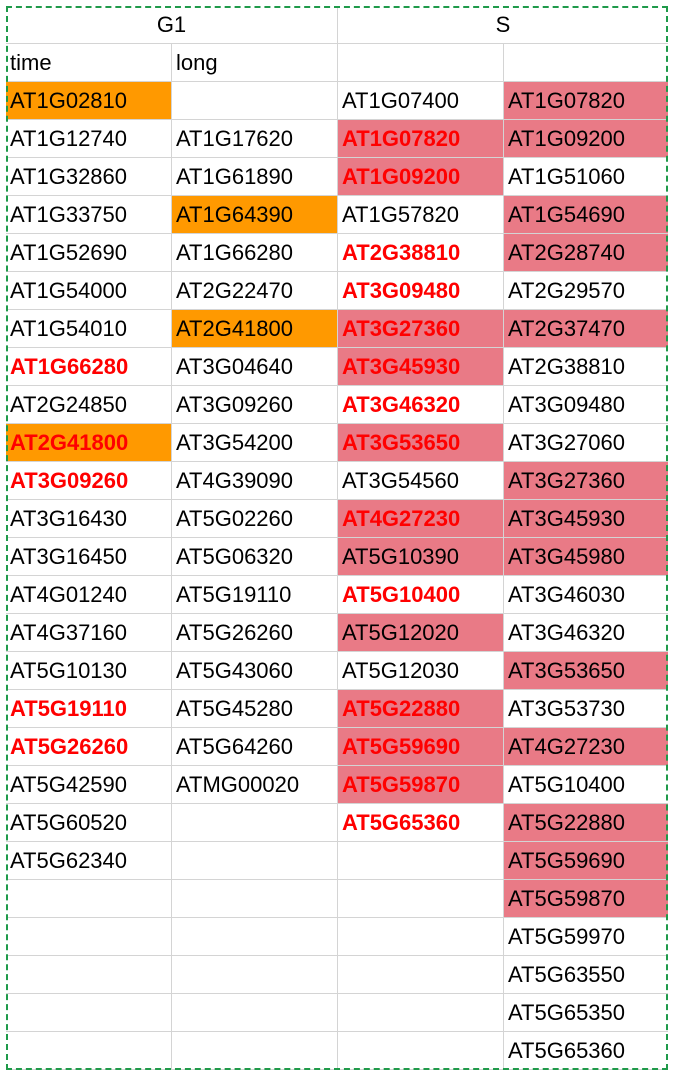  Describe the element at coordinates (255, 443) in the screenshot. I see `table-cell: AT3G54200` at that location.